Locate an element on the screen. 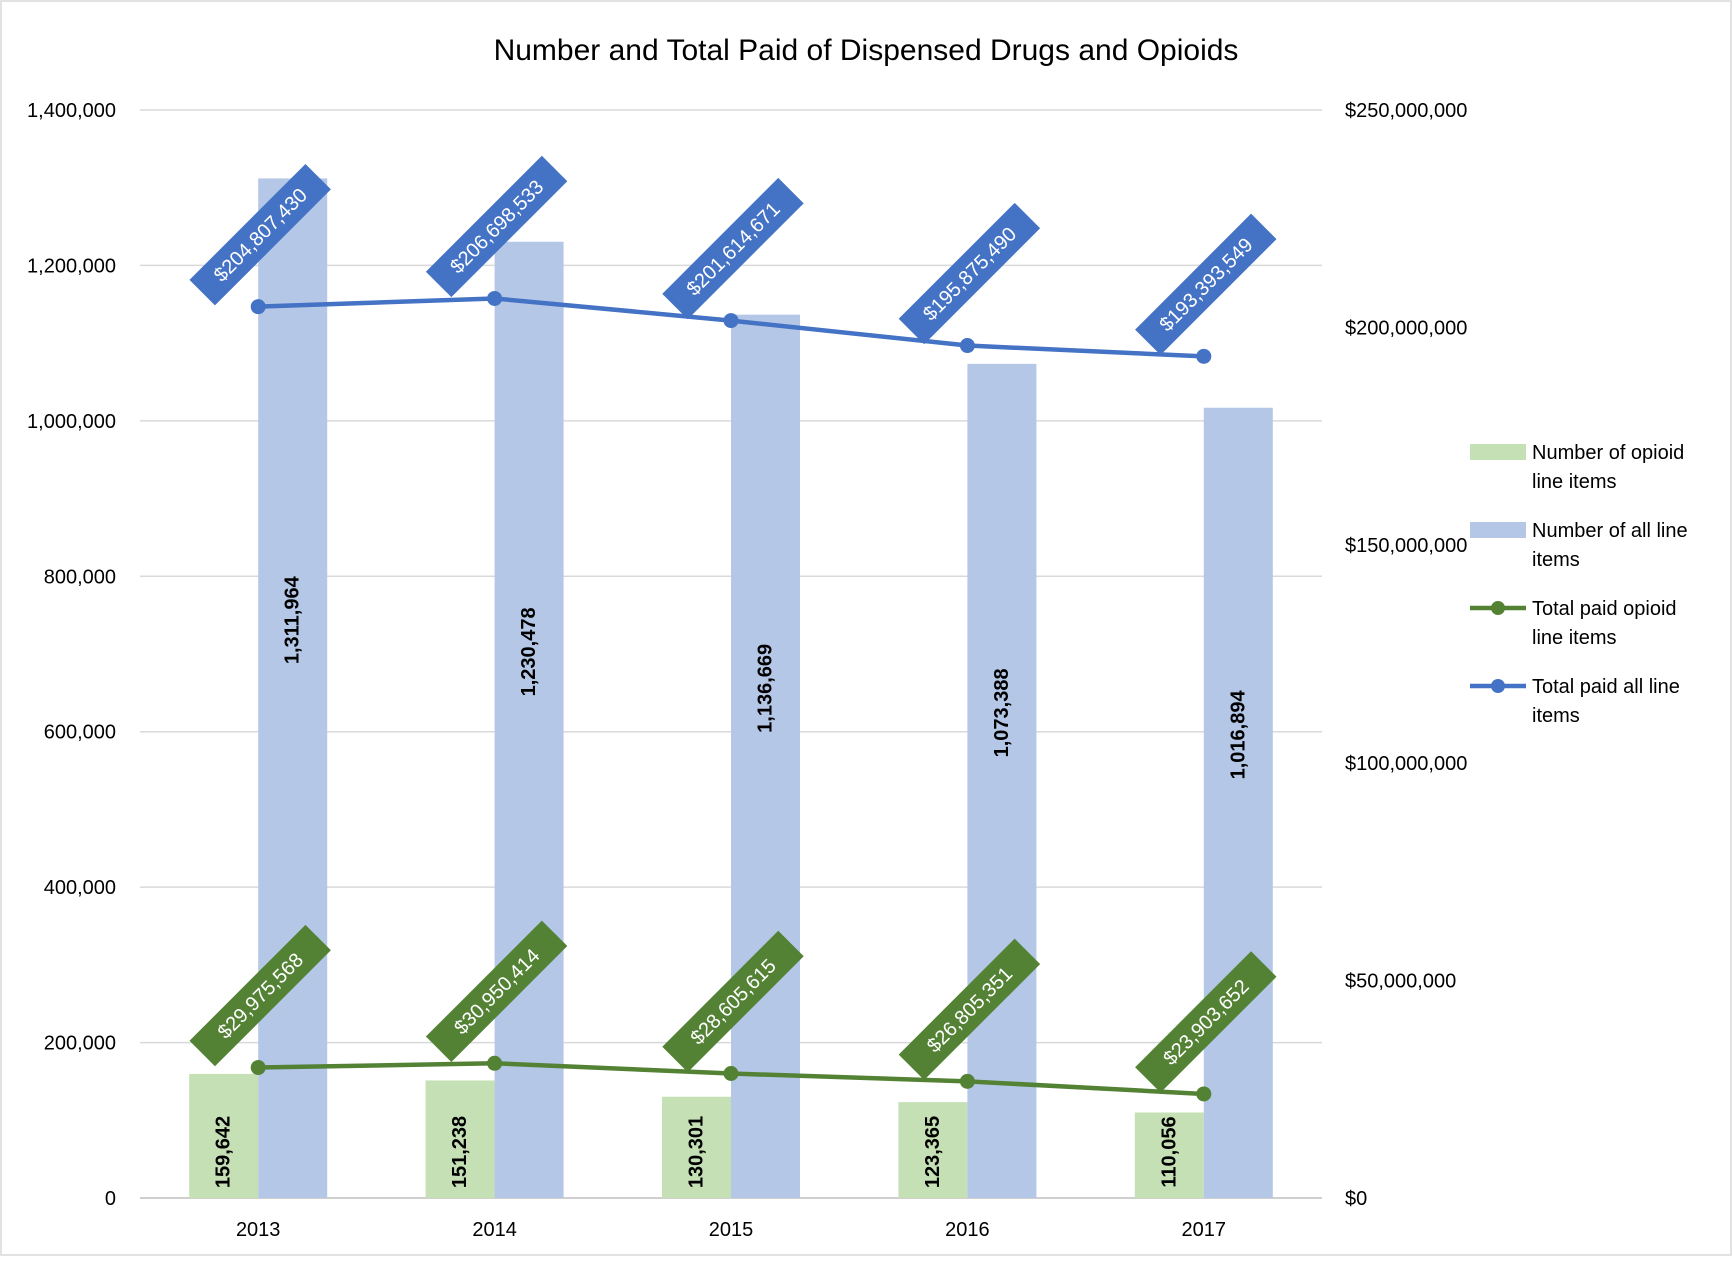 The height and width of the screenshot is (1261, 1732). bar-value-label: 151,238 is located at coordinates (460, 1152).